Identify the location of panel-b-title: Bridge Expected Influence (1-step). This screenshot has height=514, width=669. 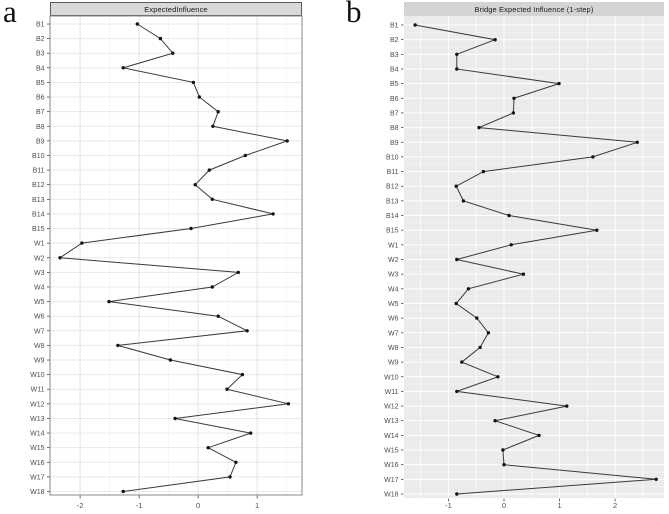
(534, 9).